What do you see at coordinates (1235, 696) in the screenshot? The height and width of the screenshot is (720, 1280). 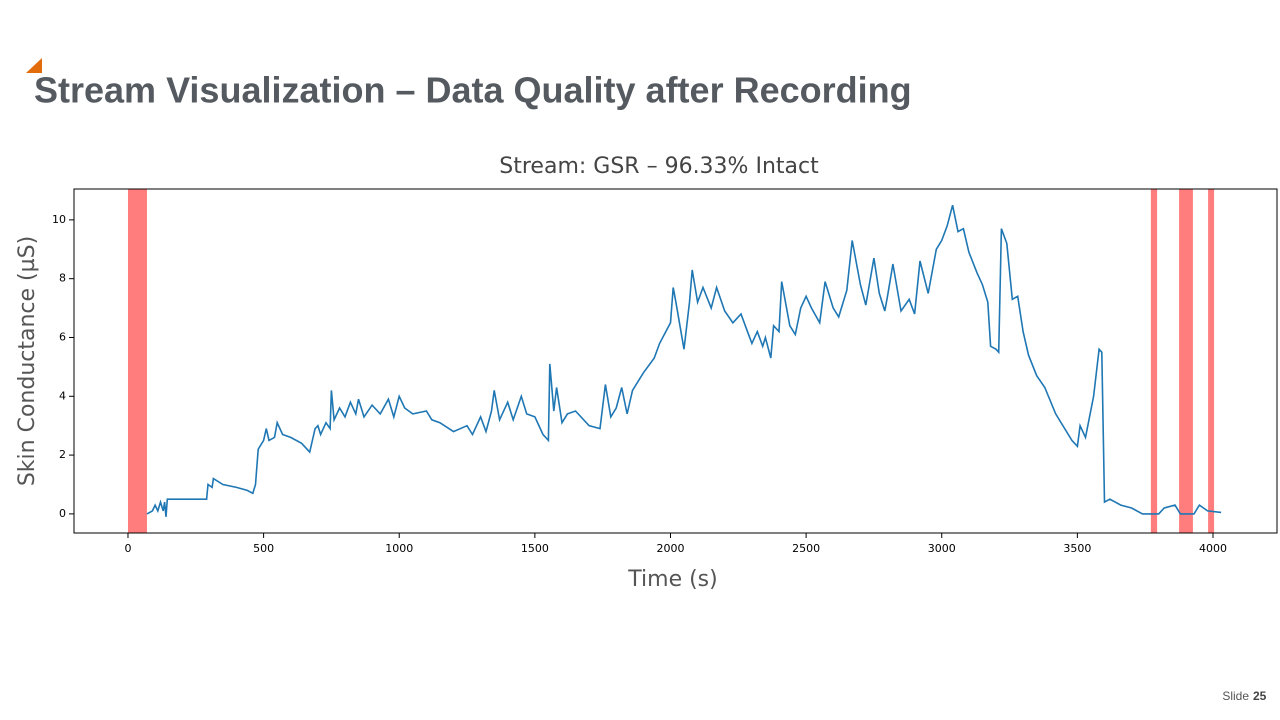 I see `slide-label: Slide` at bounding box center [1235, 696].